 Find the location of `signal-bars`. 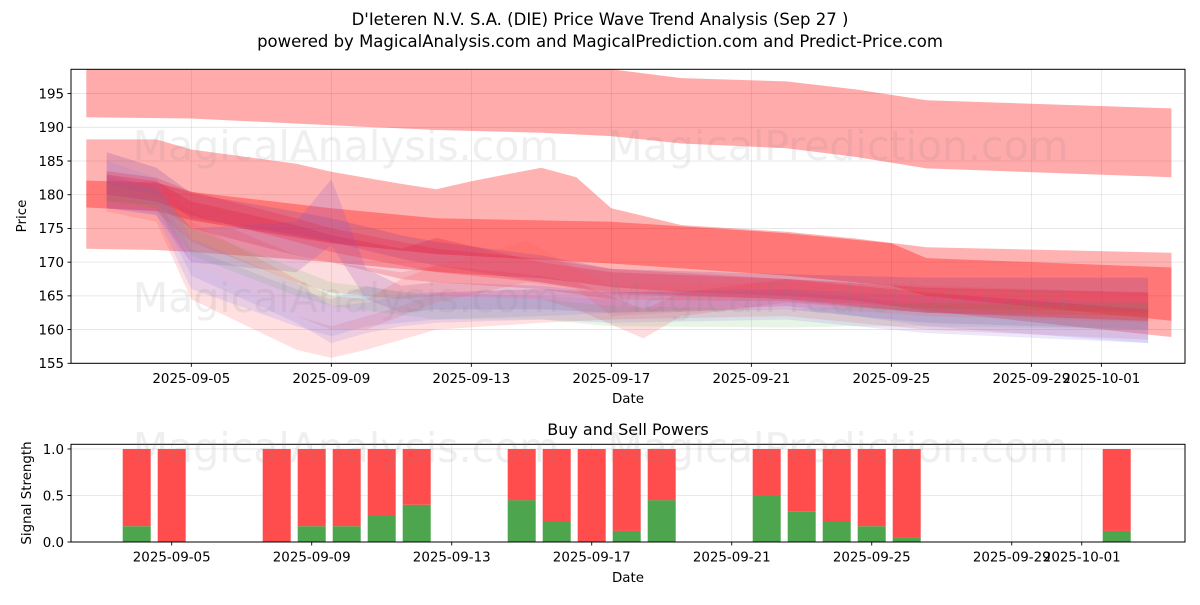

signal-bars is located at coordinates (626, 495).